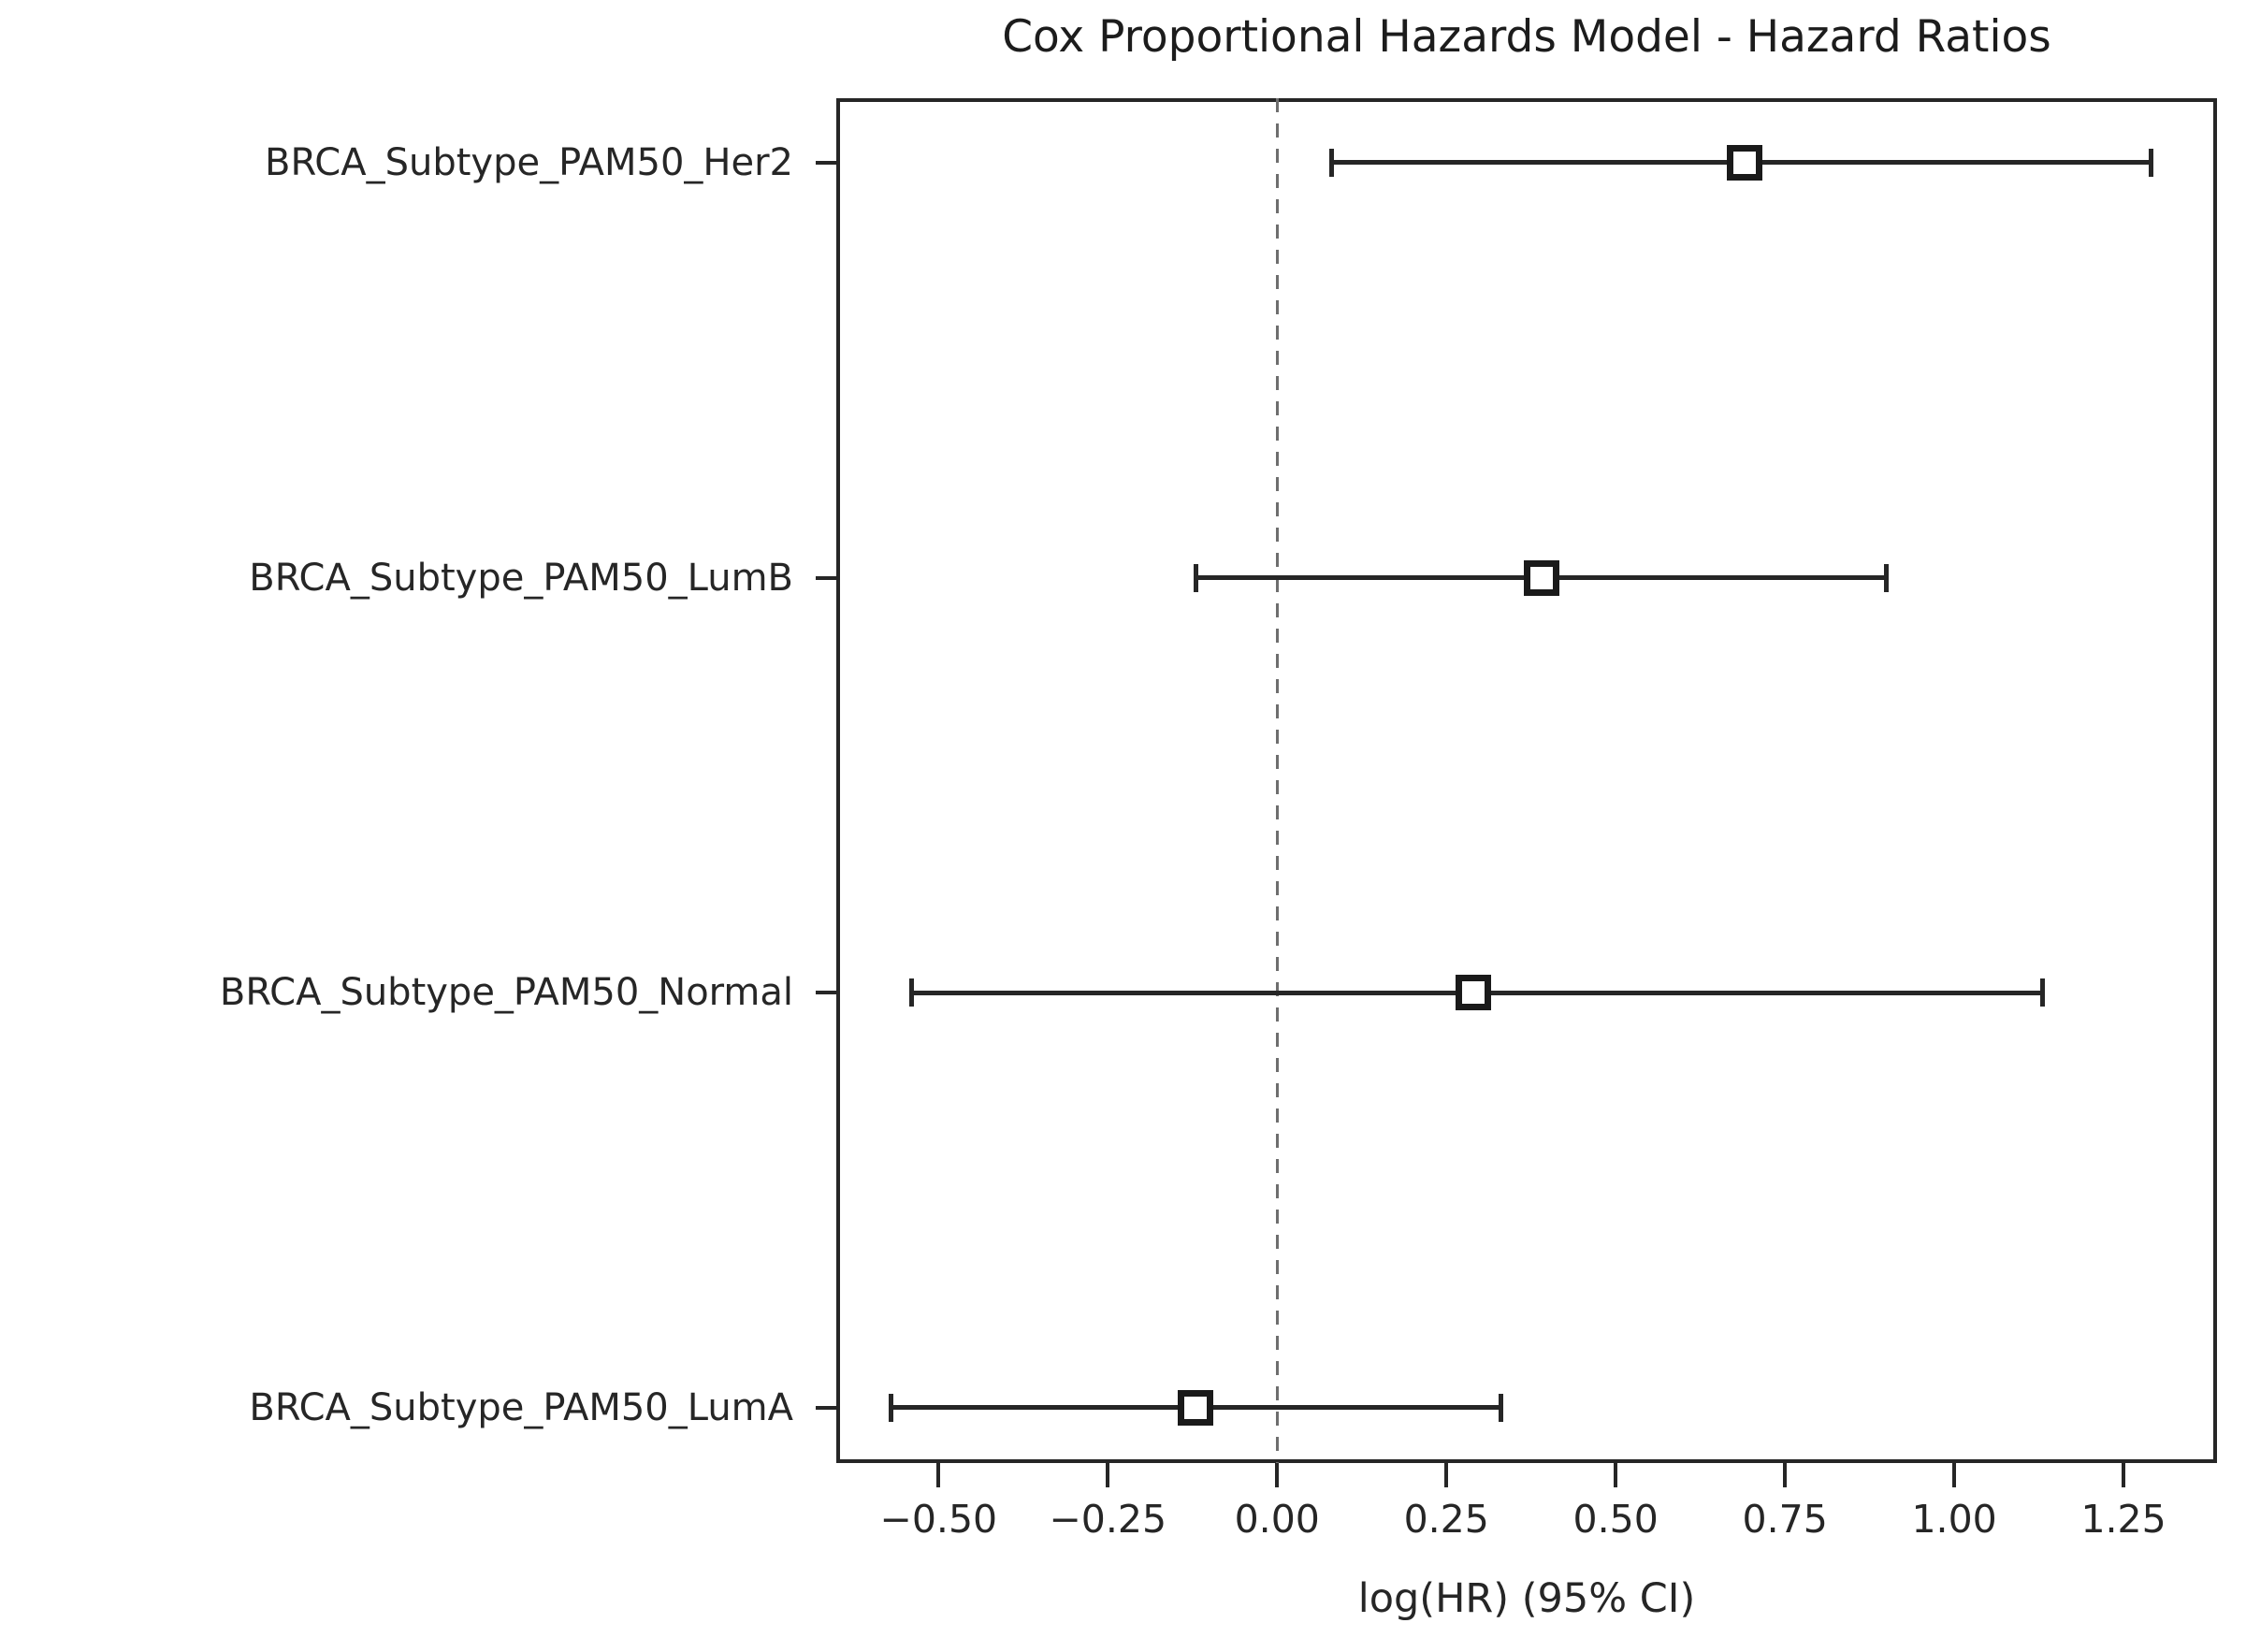  I want to click on x-tick-label: 0.25, so click(1446, 1519).